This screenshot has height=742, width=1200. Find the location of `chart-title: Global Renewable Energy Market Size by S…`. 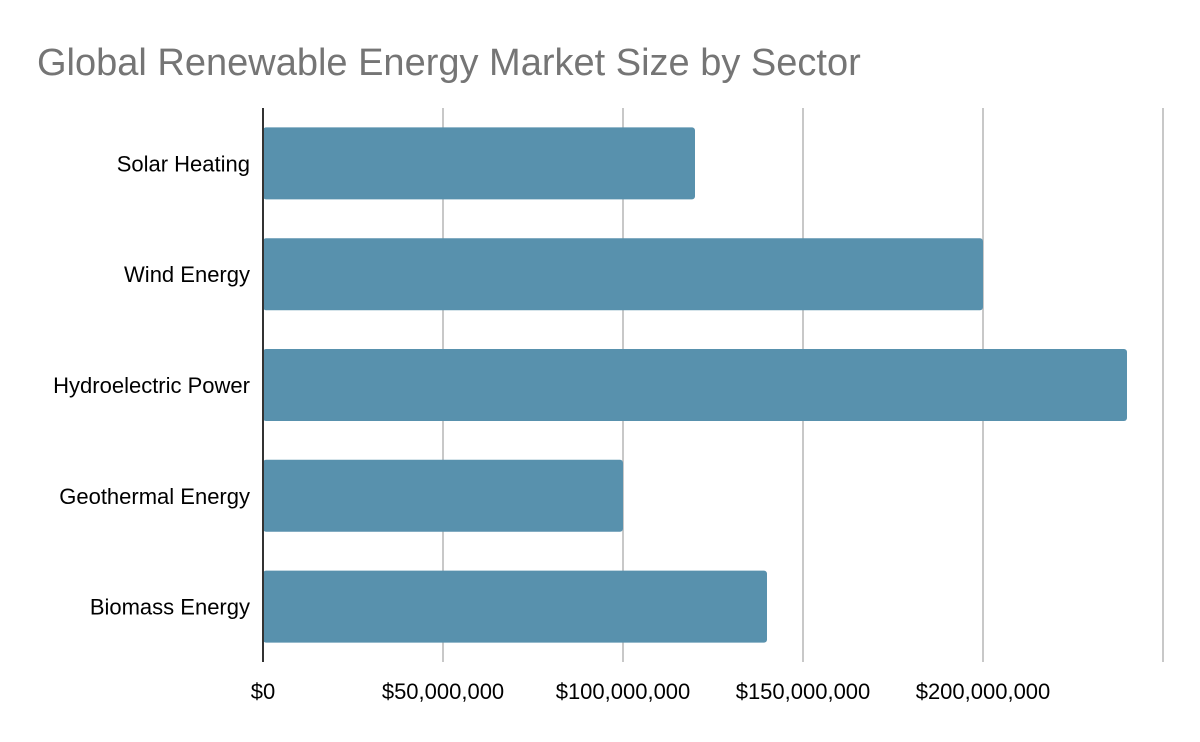

chart-title: Global Renewable Energy Market Size by S… is located at coordinates (449, 63).